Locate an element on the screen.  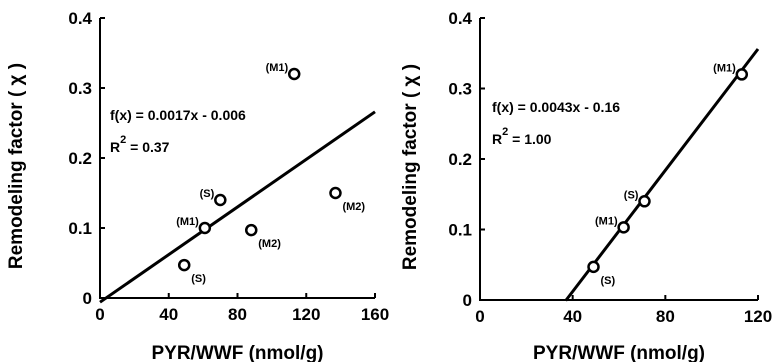
r-squared: R2 = 1.00 is located at coordinates (522, 136).